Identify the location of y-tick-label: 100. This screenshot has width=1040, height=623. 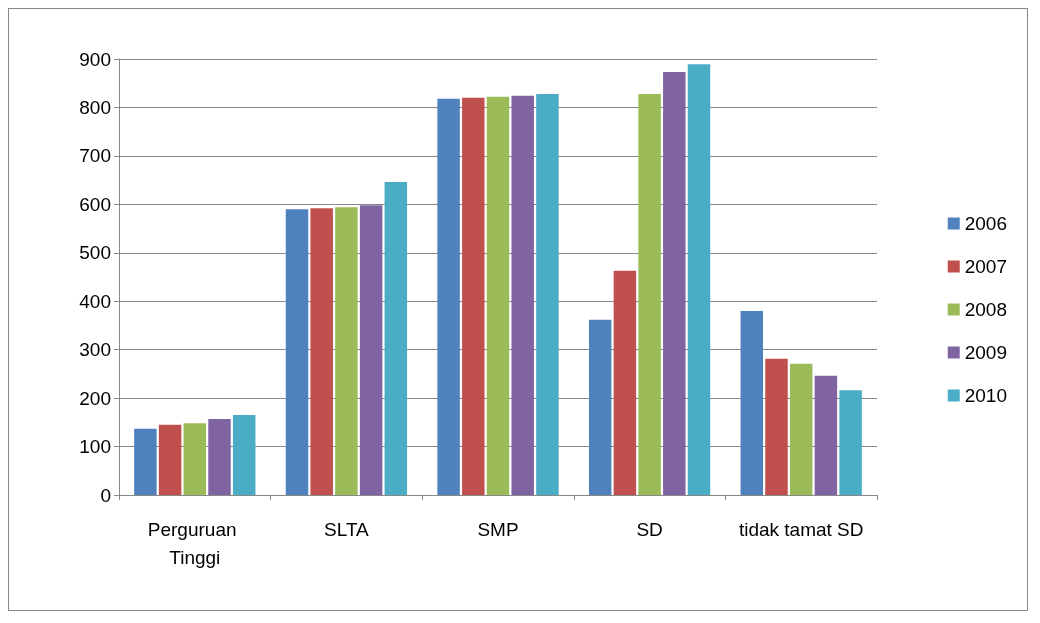
(95, 447).